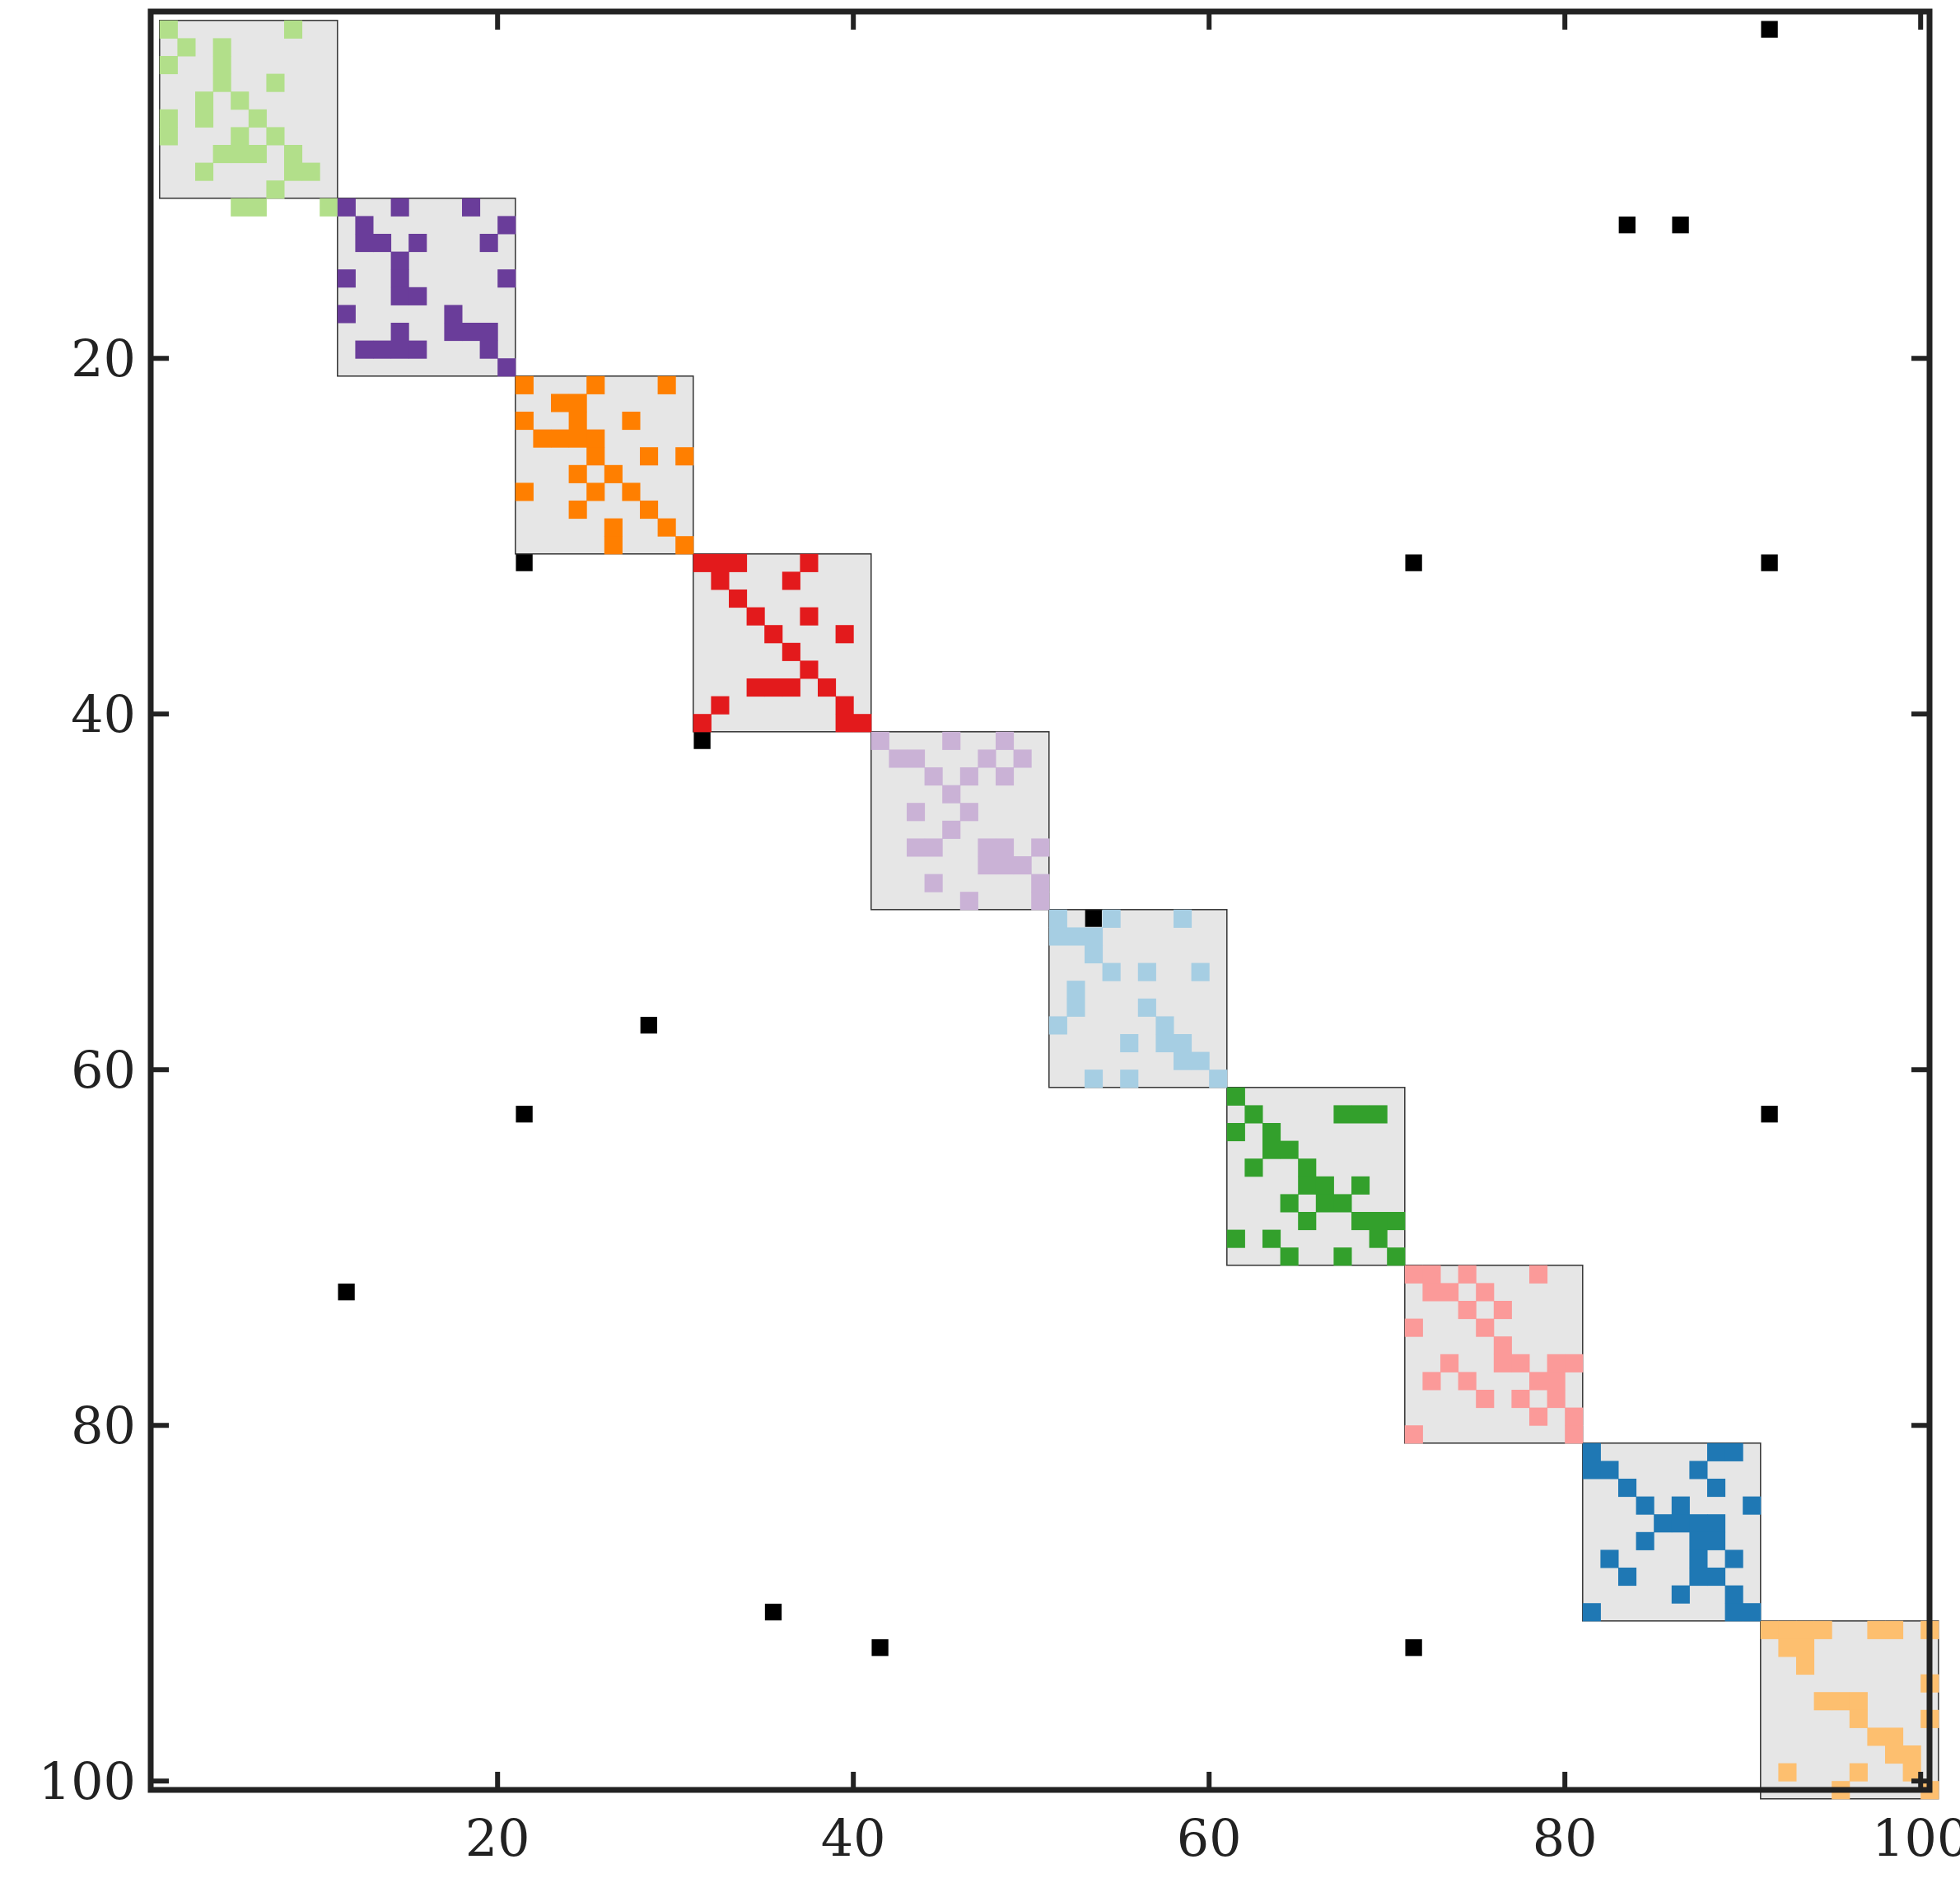 The image size is (1960, 1878). I want to click on y-tick-label: 100, so click(87, 1781).